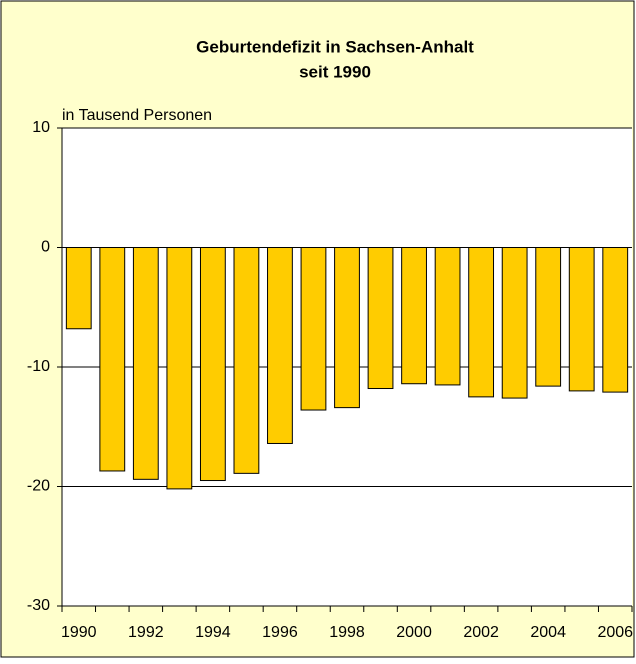  Describe the element at coordinates (146, 632) in the screenshot. I see `x-tick-label: 1992` at that location.